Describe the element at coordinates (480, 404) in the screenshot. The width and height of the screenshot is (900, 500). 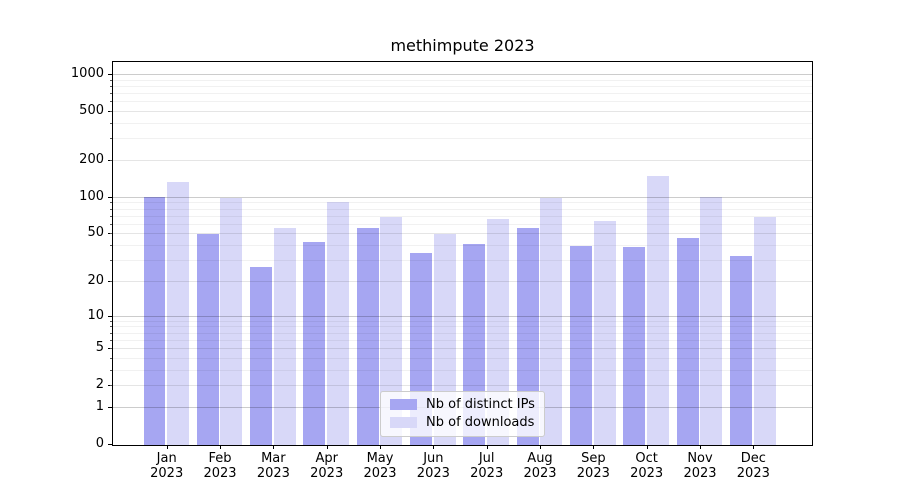
I see `legend-label-distinct-ips: Nb of distinct IPs` at that location.